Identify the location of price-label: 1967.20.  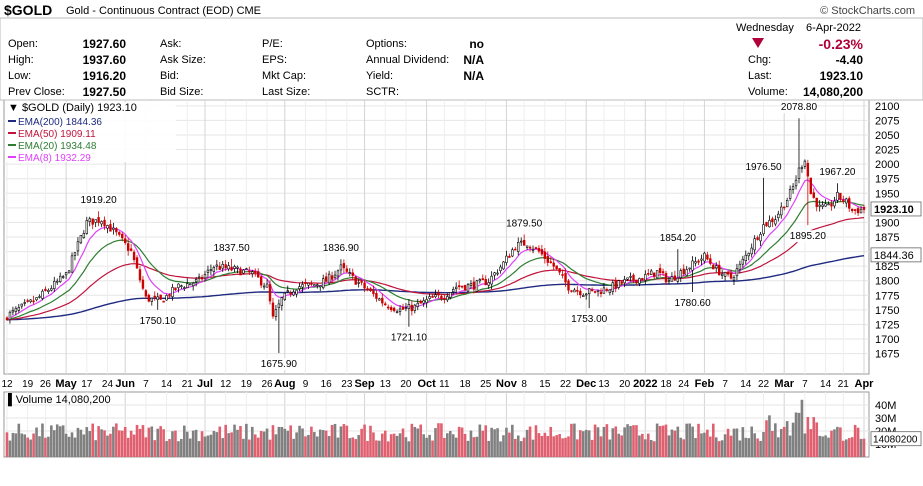
(837, 172).